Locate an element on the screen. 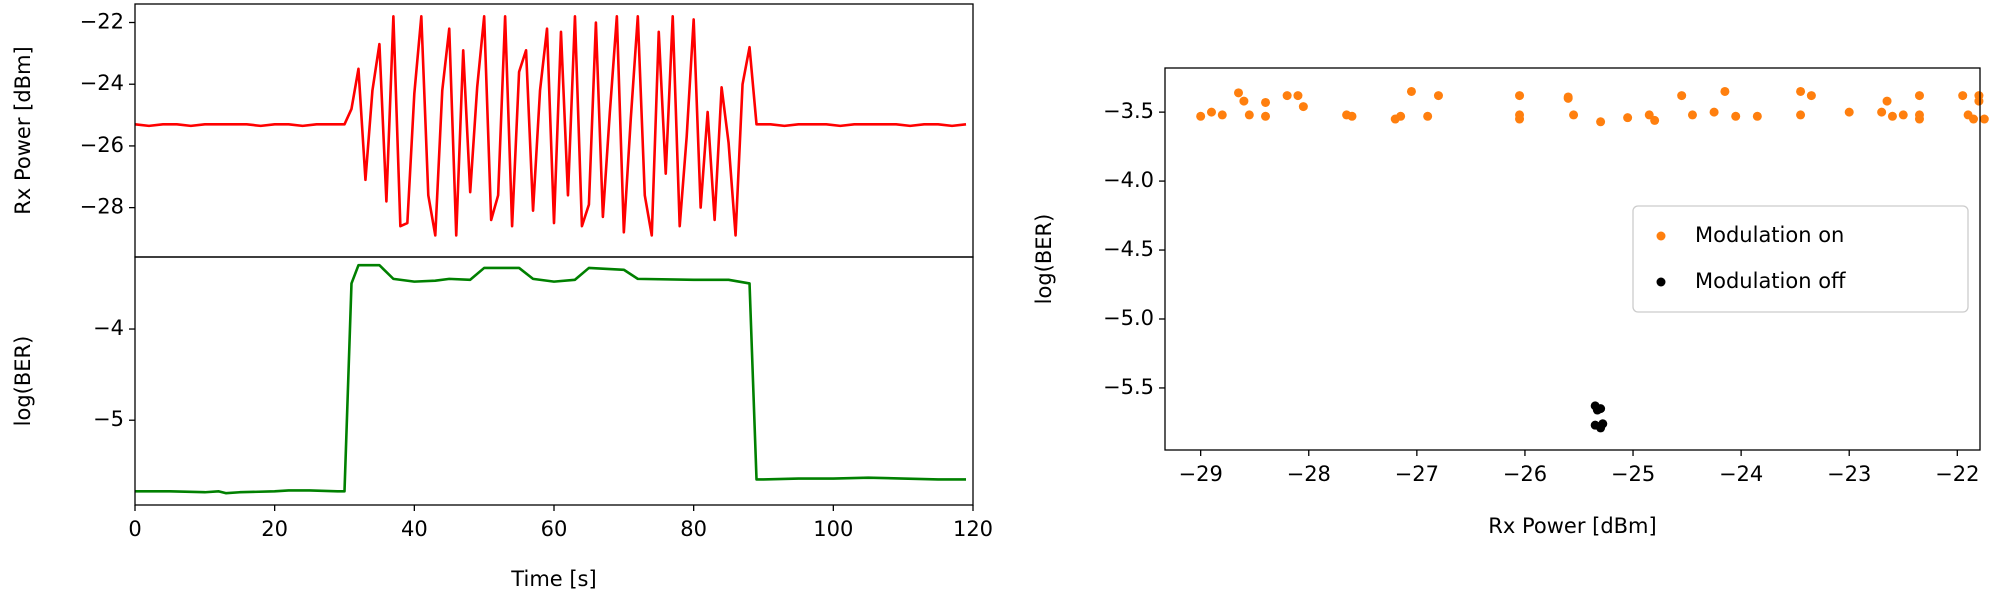 This screenshot has height=600, width=2005. x-tick-label: 60 is located at coordinates (554, 529).